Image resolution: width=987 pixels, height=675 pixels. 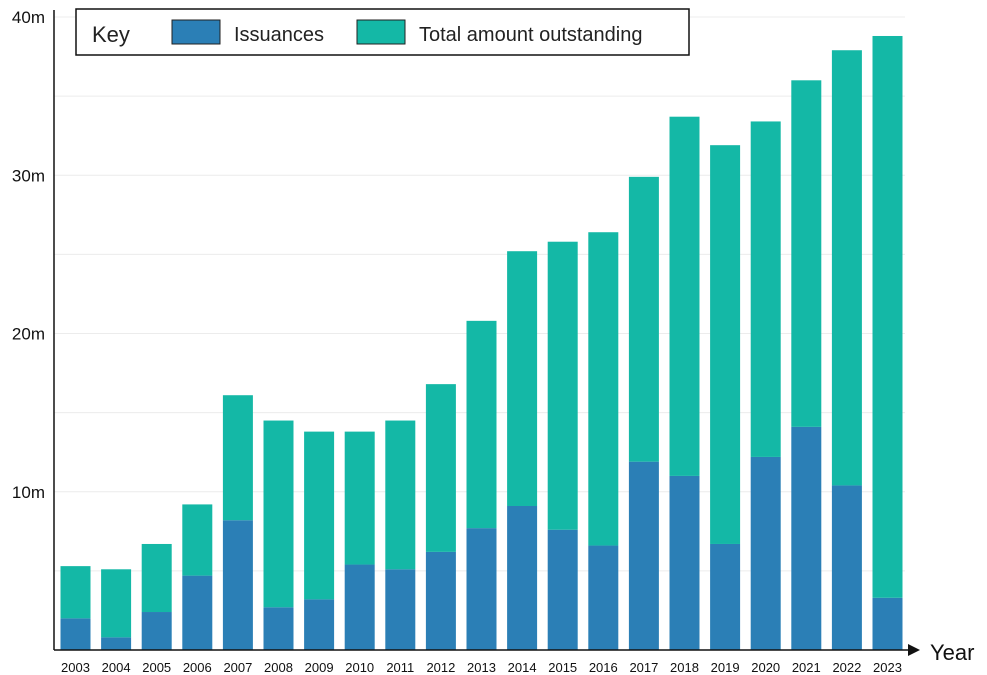 I want to click on x-tick-label: 2023, so click(x=887, y=667).